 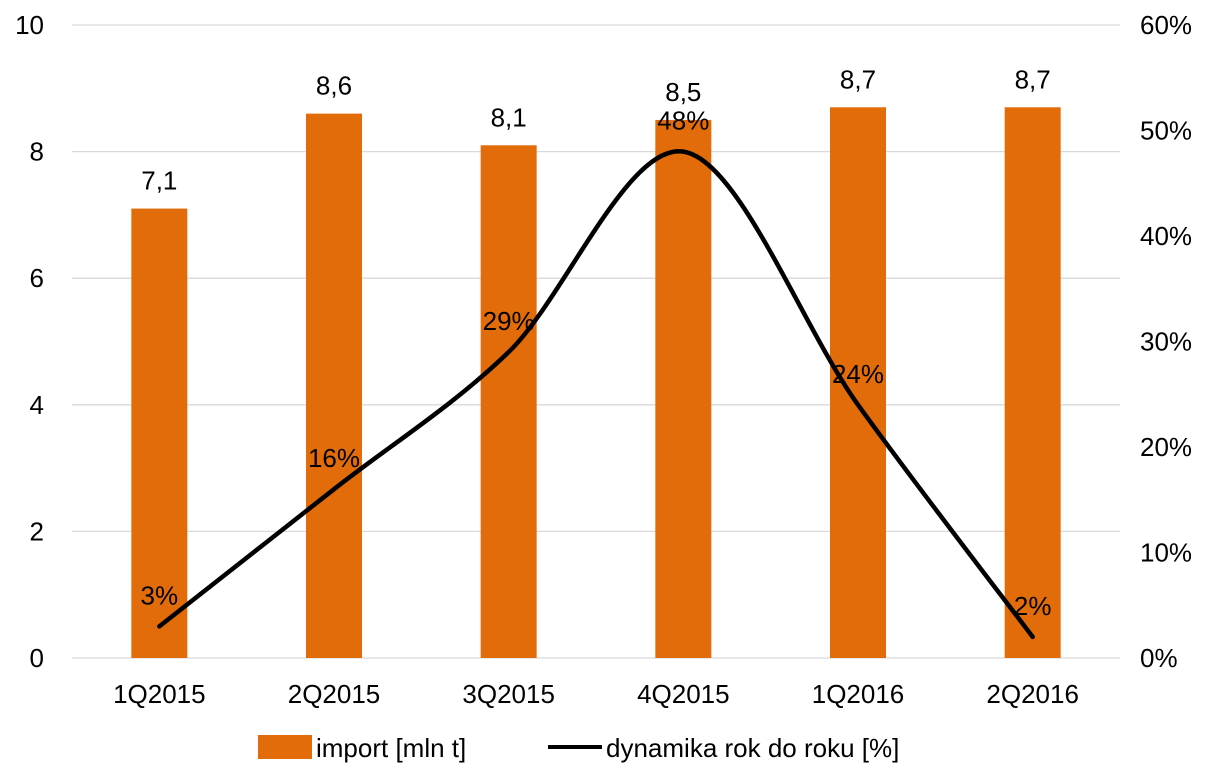 I want to click on x-tick-label: 1Q2015, so click(x=159, y=694).